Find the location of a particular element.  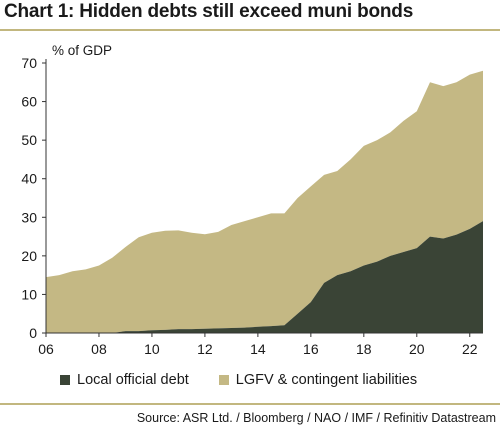

y-tick-label: 70 is located at coordinates (29, 63).